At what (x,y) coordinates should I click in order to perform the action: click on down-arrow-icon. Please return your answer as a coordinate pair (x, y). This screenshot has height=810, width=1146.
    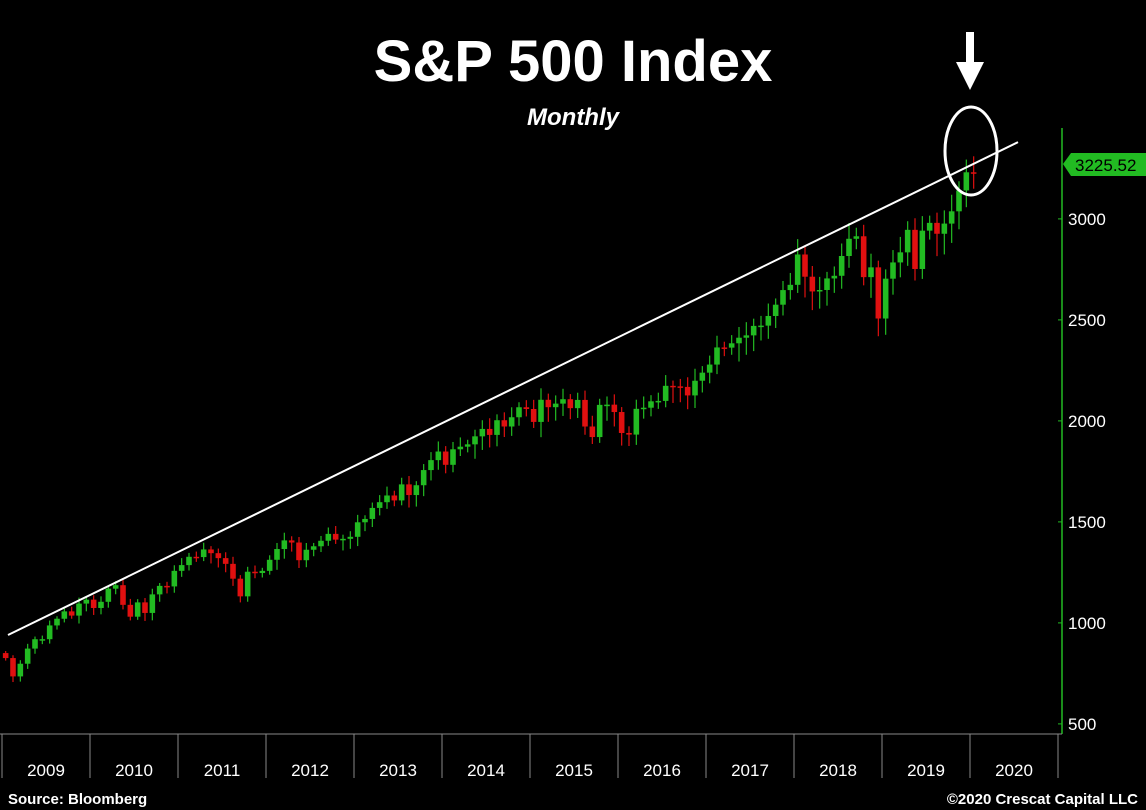
    Looking at the image, I should click on (970, 61).